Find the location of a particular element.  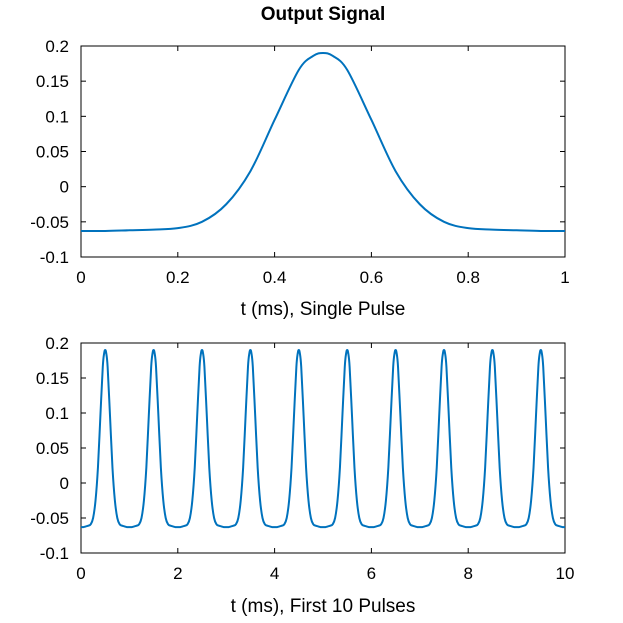

x-tick-label-first-10-pulses: 2 is located at coordinates (177, 573).